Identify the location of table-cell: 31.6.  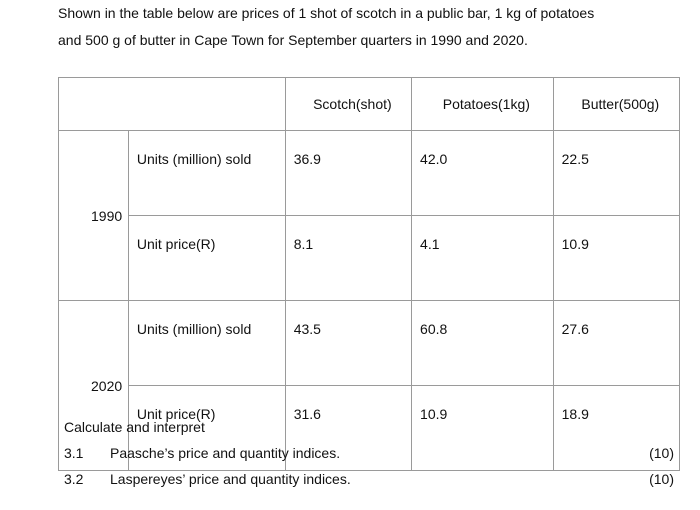
(348, 428).